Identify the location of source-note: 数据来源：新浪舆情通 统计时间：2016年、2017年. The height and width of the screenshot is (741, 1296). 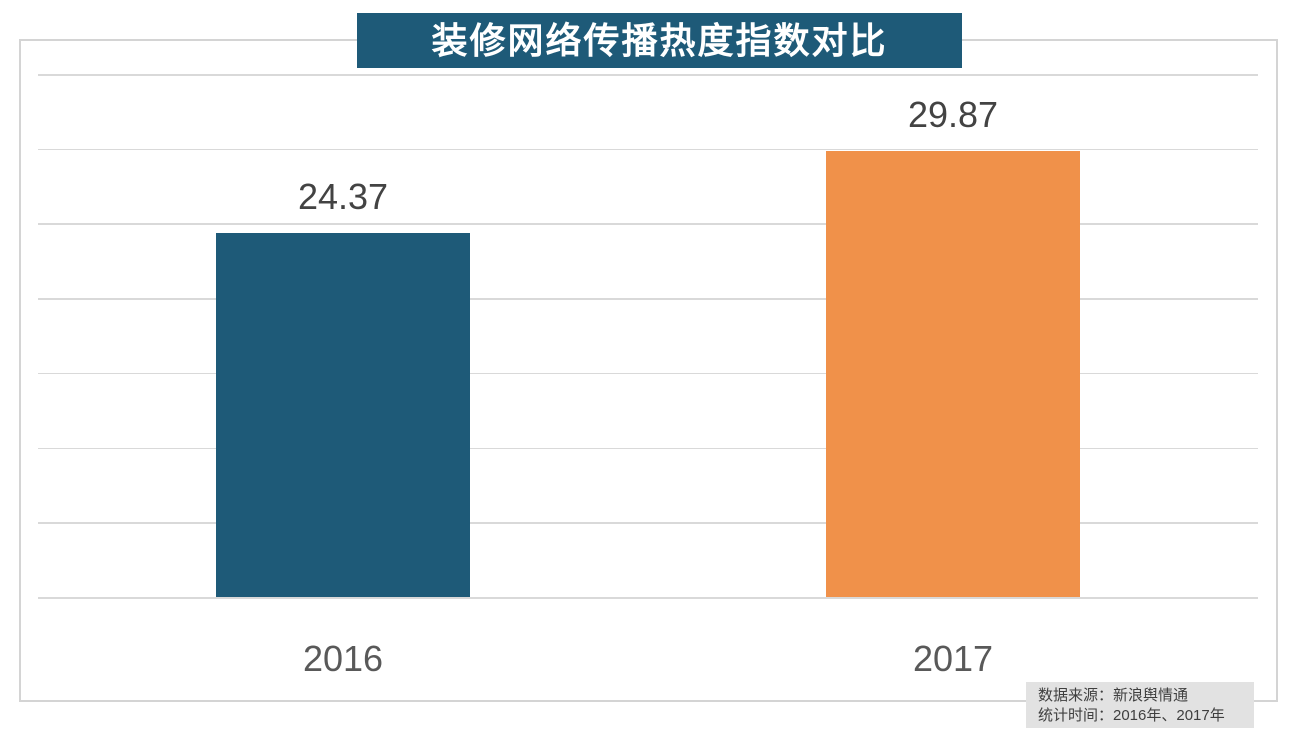
(1140, 705).